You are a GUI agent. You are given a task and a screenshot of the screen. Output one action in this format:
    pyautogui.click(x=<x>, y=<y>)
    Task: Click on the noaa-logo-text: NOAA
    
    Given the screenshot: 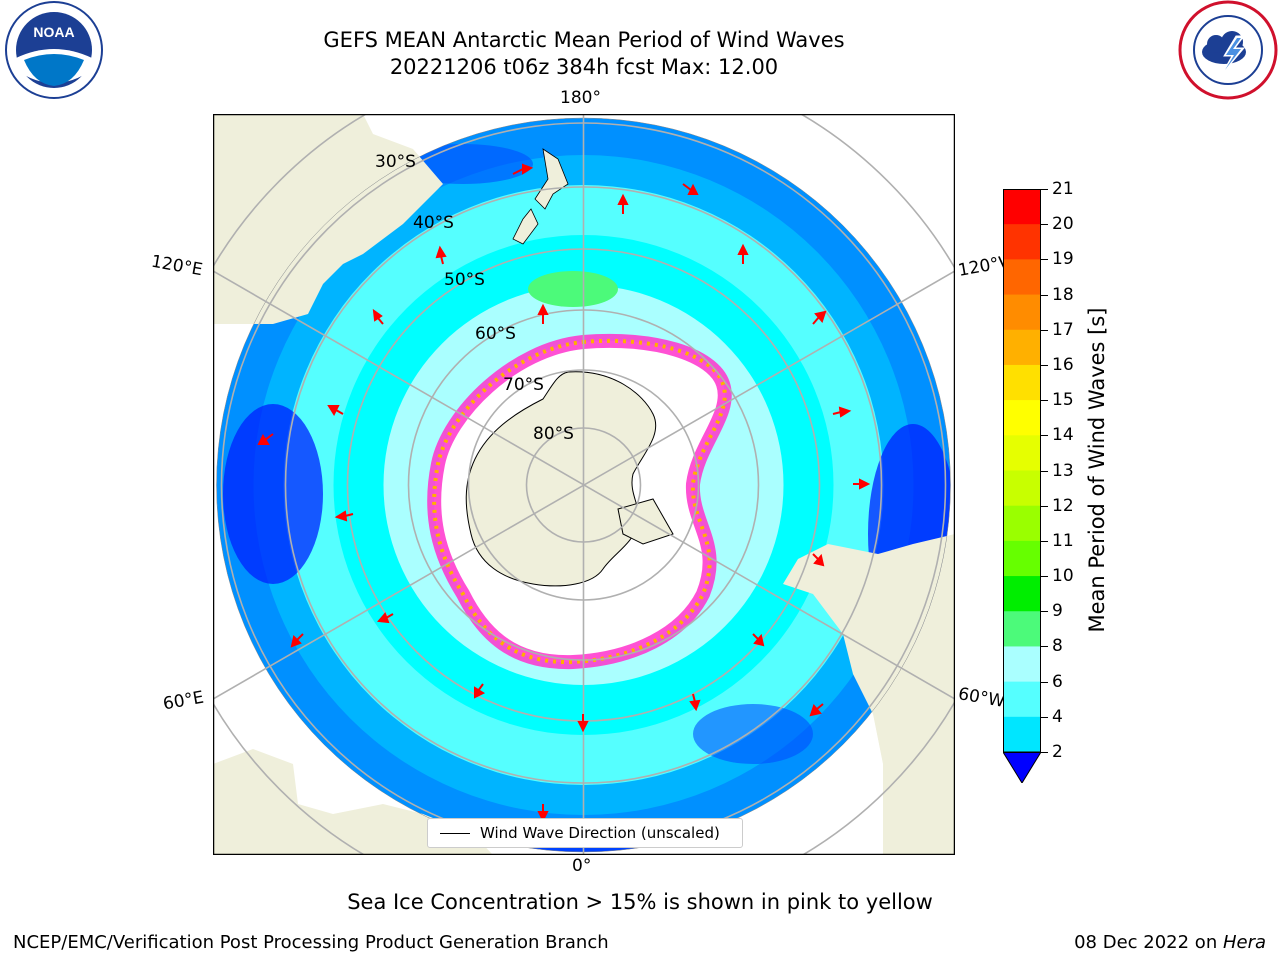 What is the action you would take?
    pyautogui.click(x=53, y=32)
    